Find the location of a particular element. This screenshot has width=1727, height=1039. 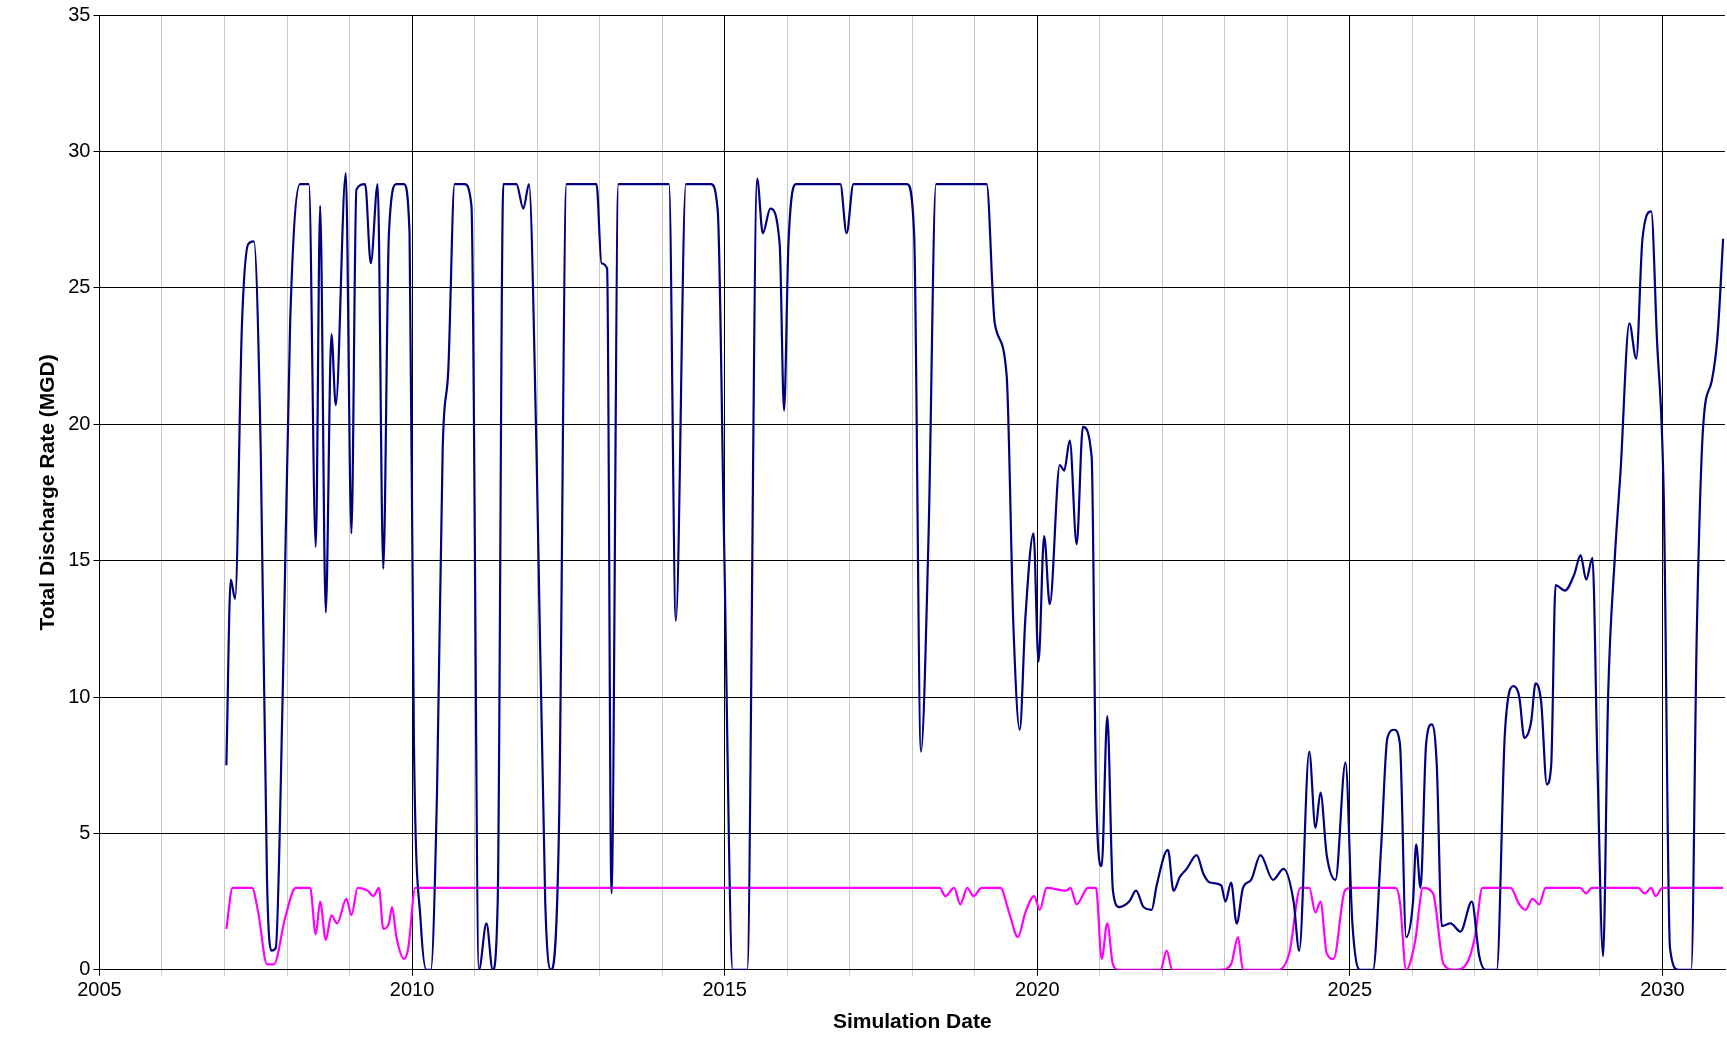

x-tick-label: 2005 is located at coordinates (99, 989).